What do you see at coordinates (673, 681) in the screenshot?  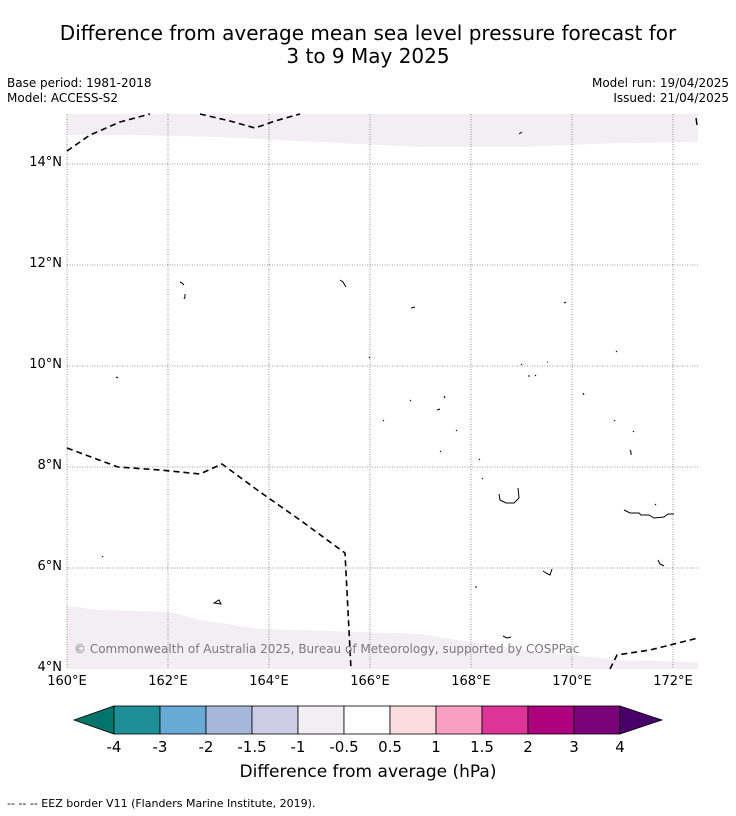 I see `lon-label-172e: 172°E` at bounding box center [673, 681].